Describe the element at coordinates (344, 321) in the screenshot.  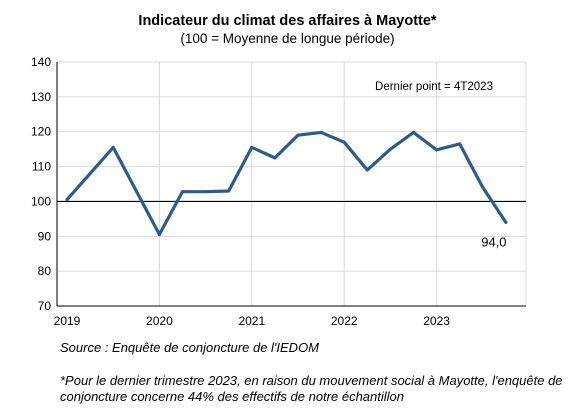
I see `x-tick-label: 2022` at that location.